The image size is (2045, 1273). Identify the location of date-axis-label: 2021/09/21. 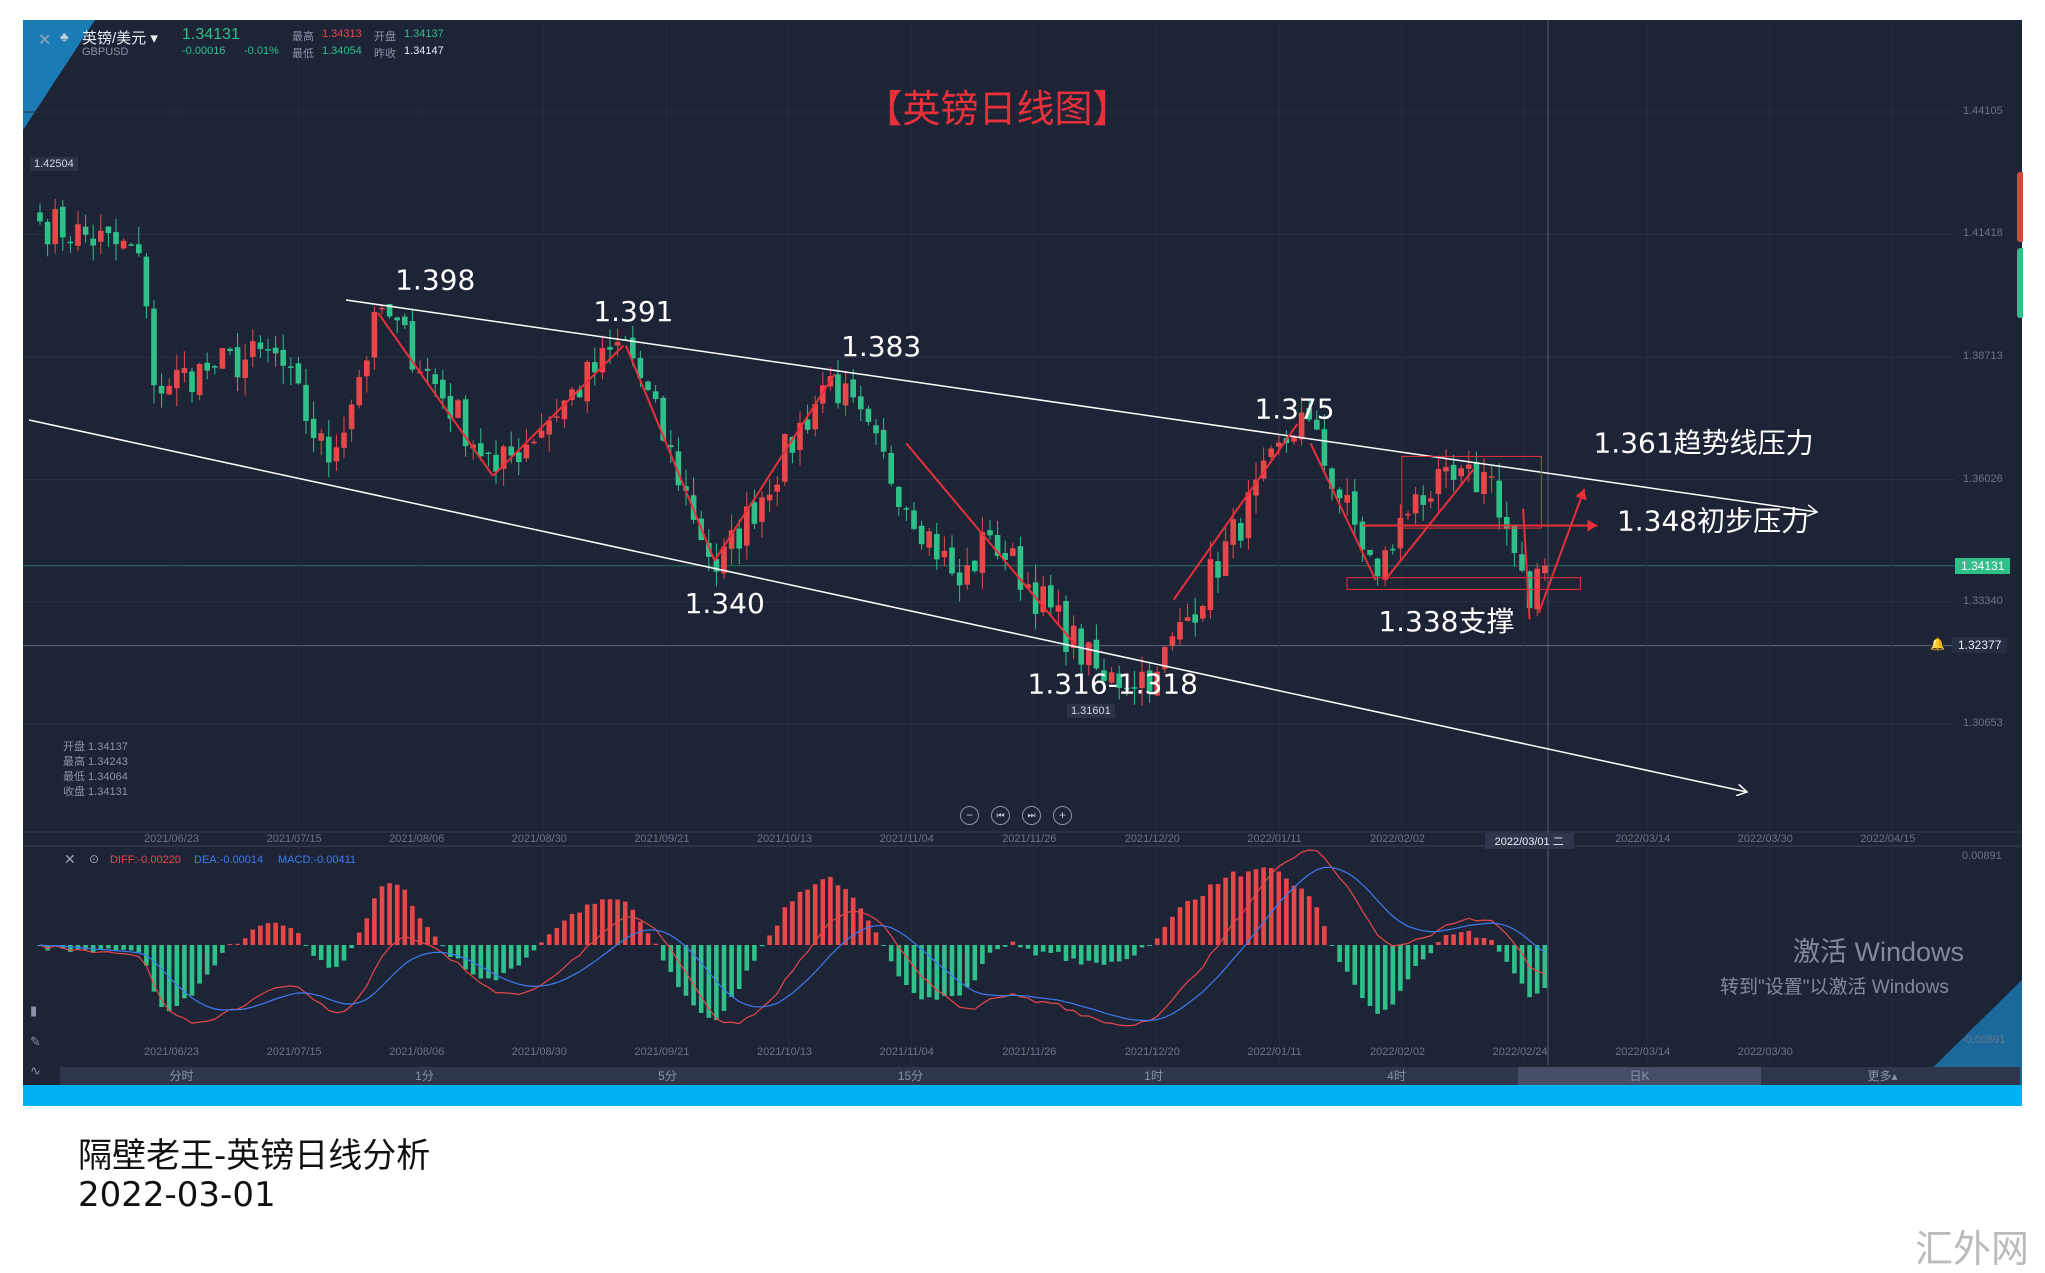
(662, 839).